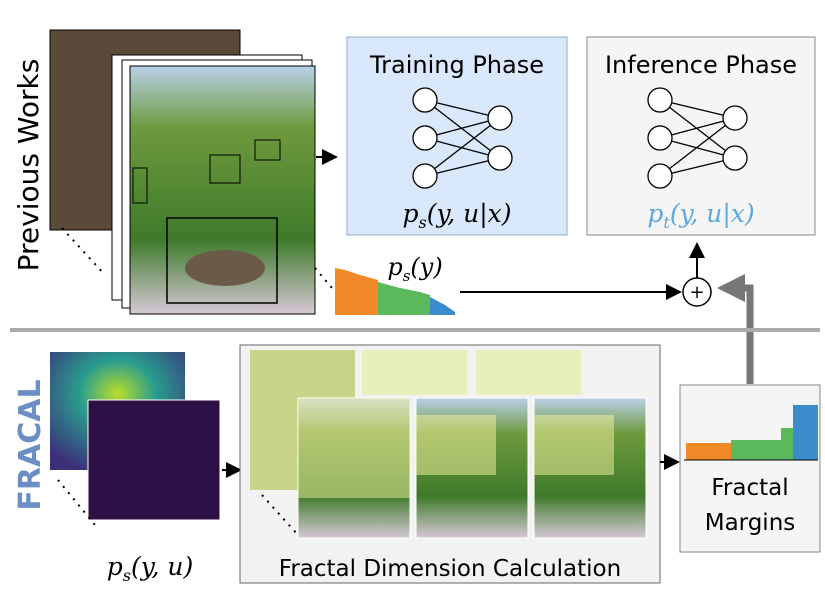 Image resolution: width=825 pixels, height=589 pixels. Describe the element at coordinates (735, 329) in the screenshot. I see `margin-arrow` at that location.